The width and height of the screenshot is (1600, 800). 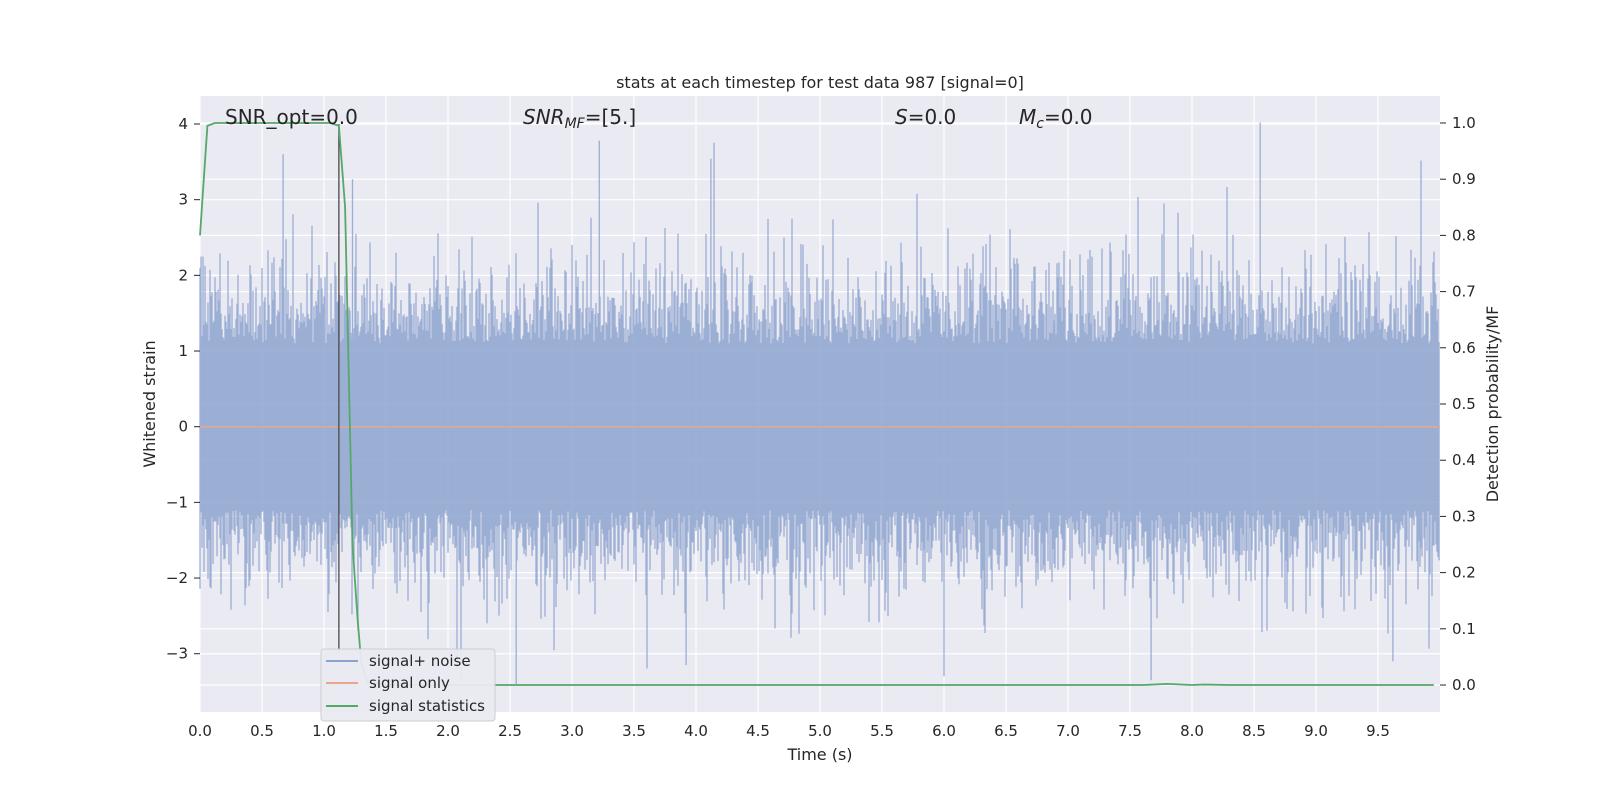 What do you see at coordinates (1464, 179) in the screenshot?
I see `y-right-tick-label: 0.9` at bounding box center [1464, 179].